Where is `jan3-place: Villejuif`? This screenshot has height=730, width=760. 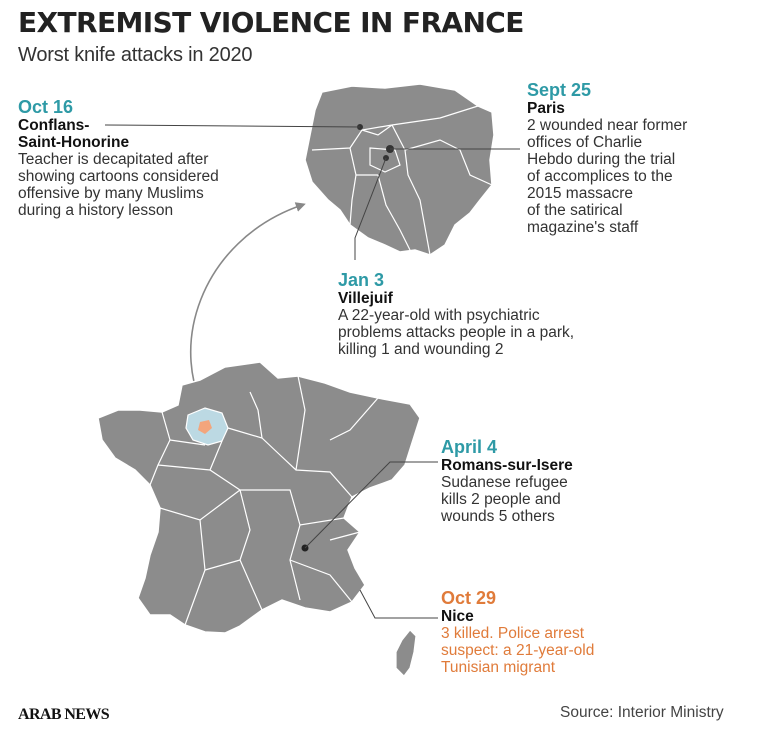 jan3-place: Villejuif is located at coordinates (365, 298).